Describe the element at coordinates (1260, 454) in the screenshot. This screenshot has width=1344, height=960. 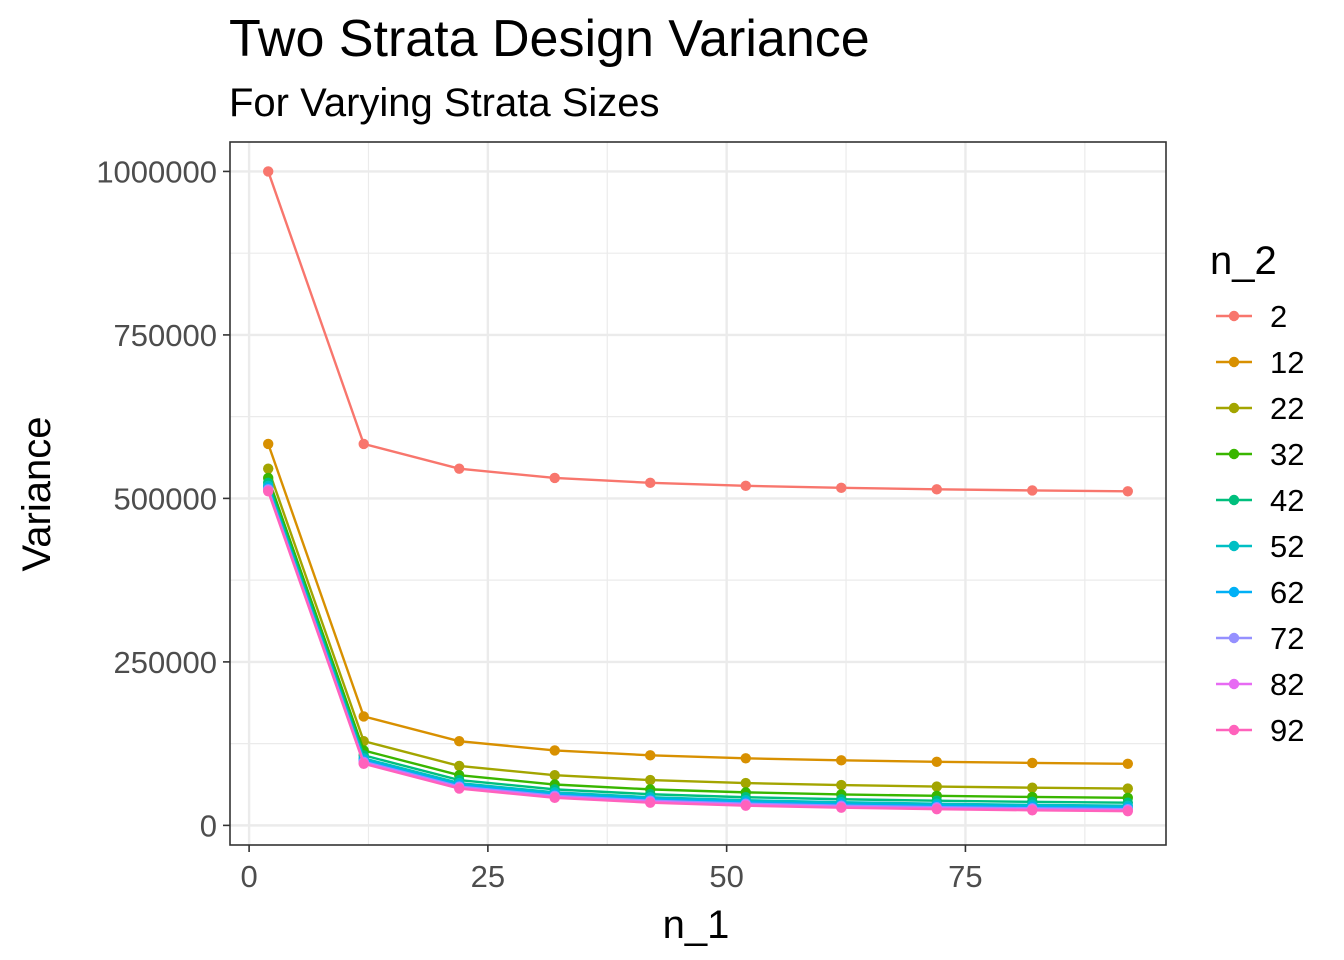
I see `legend-item-32: 32` at that location.